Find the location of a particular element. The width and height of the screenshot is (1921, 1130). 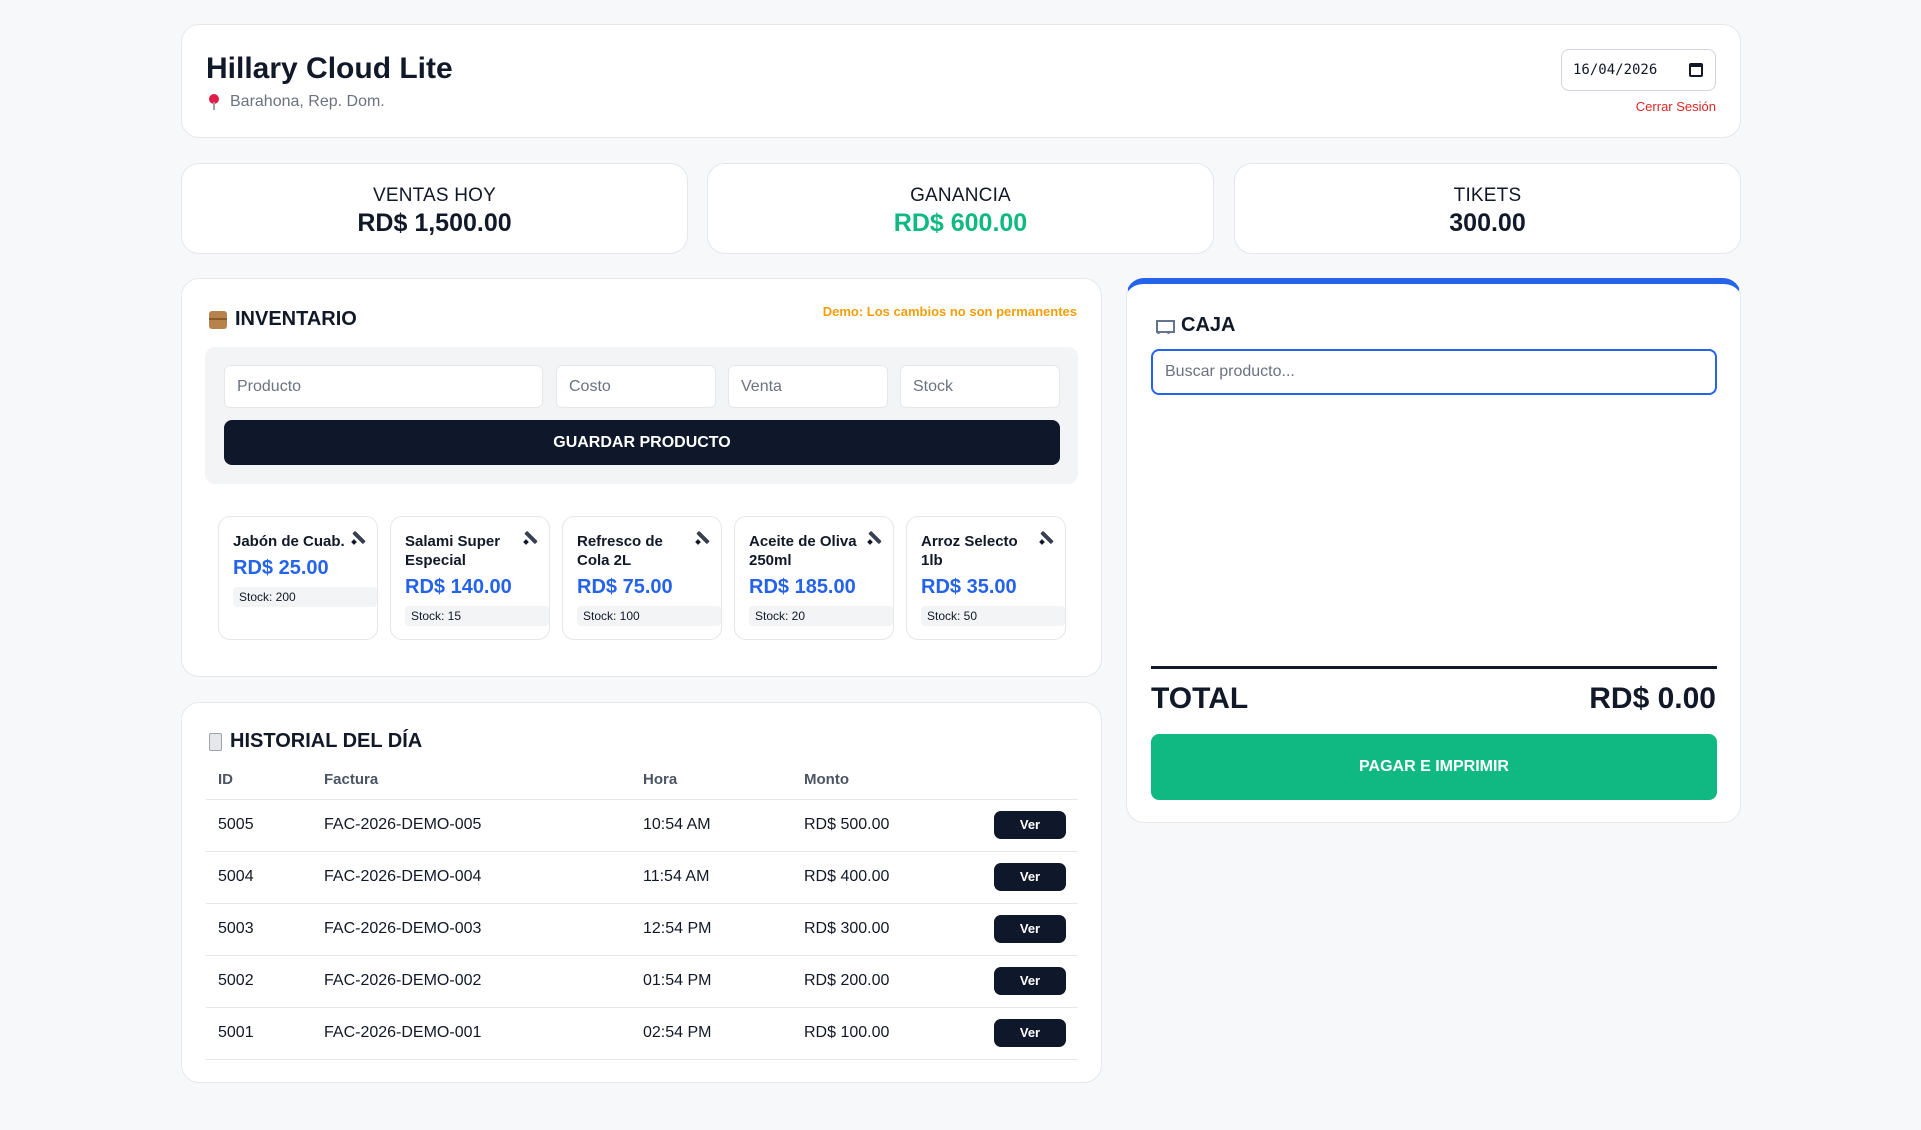

stat-label: GANANCIA is located at coordinates (960, 195).